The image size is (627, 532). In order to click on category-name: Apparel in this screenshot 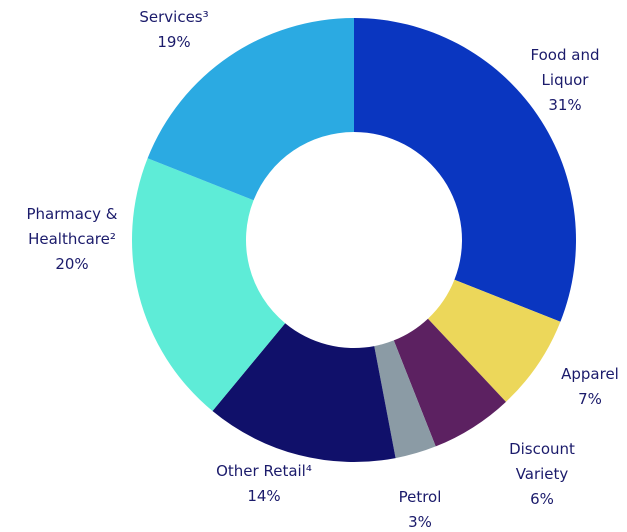, I will do `click(590, 374)`.